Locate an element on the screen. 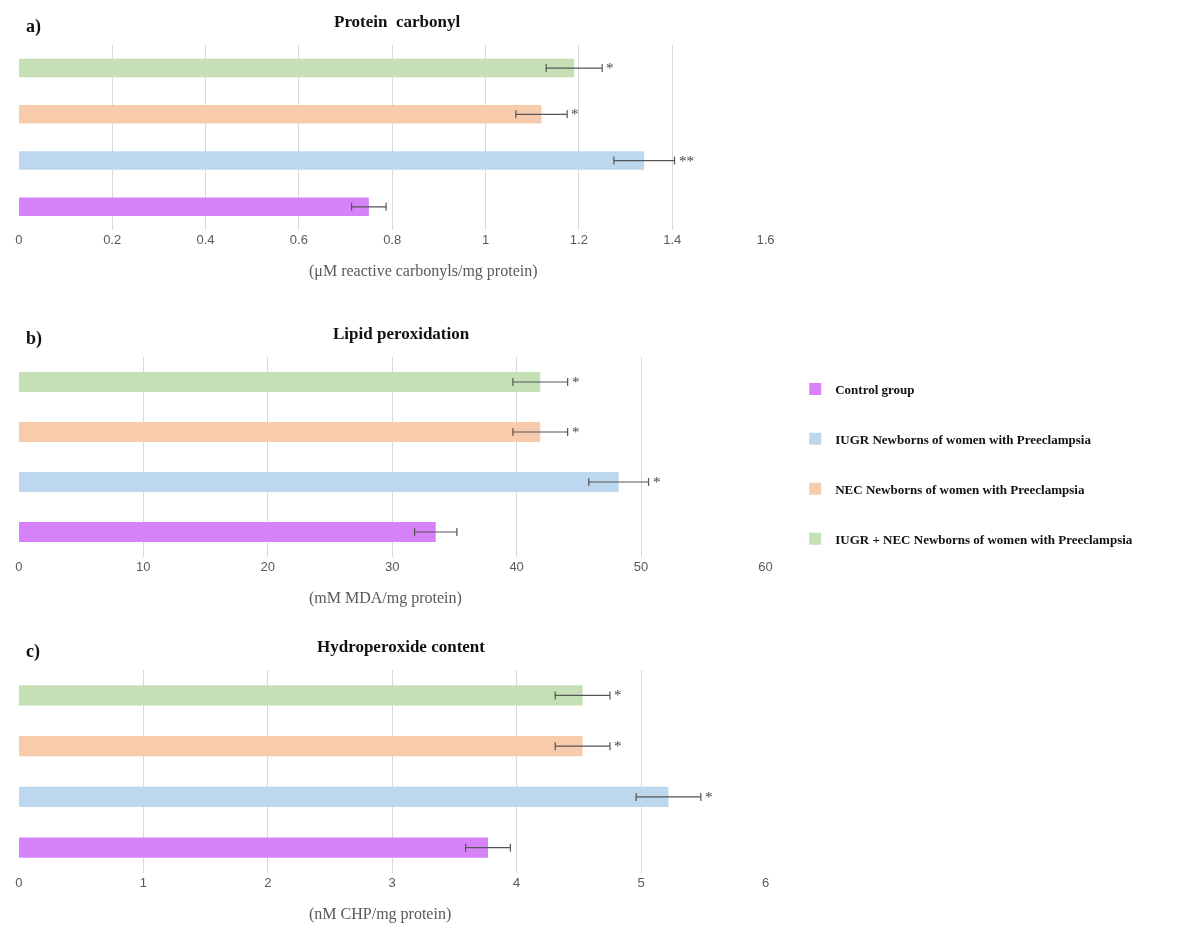 The image size is (1181, 928). x-axis-title: (μM reactive carbonyls/mg protein) is located at coordinates (423, 271).